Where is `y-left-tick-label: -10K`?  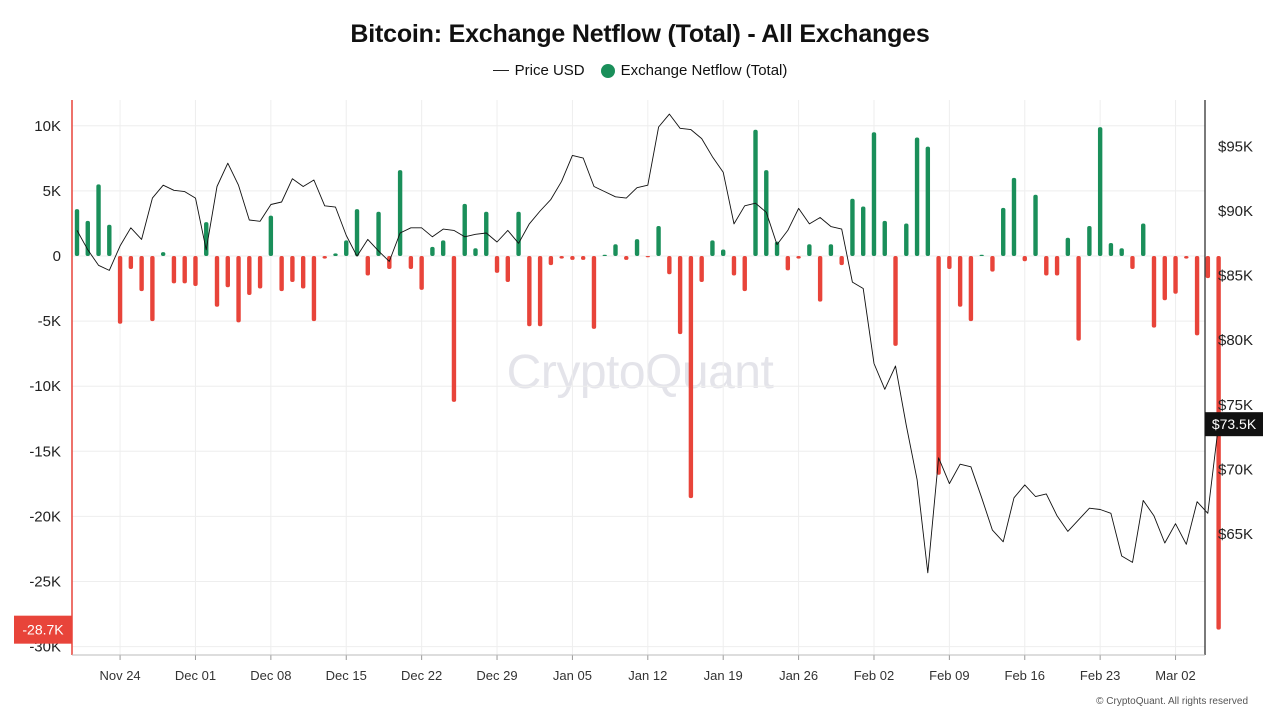 y-left-tick-label: -10K is located at coordinates (45, 386).